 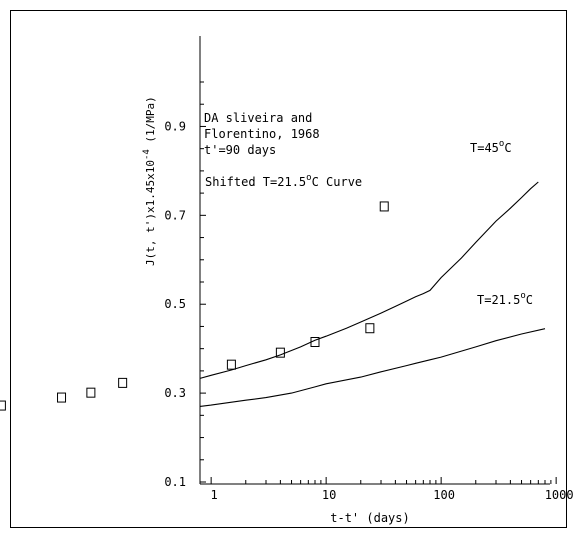 I want to click on series-label-45c: T=45oC, so click(x=491, y=147).